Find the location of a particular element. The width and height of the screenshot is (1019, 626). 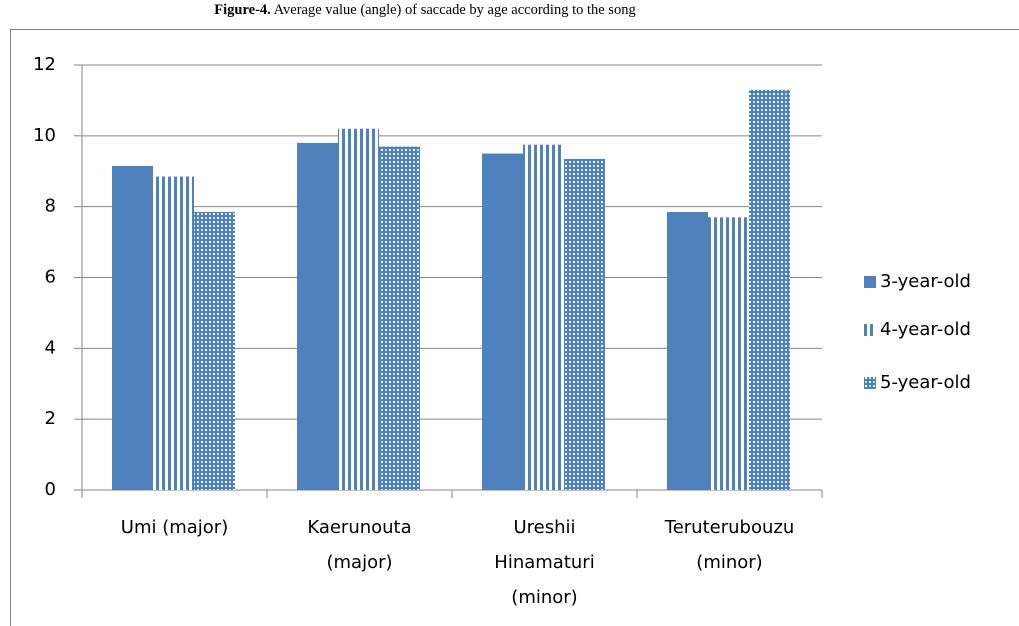

y-tick-label: 0 is located at coordinates (50, 489).